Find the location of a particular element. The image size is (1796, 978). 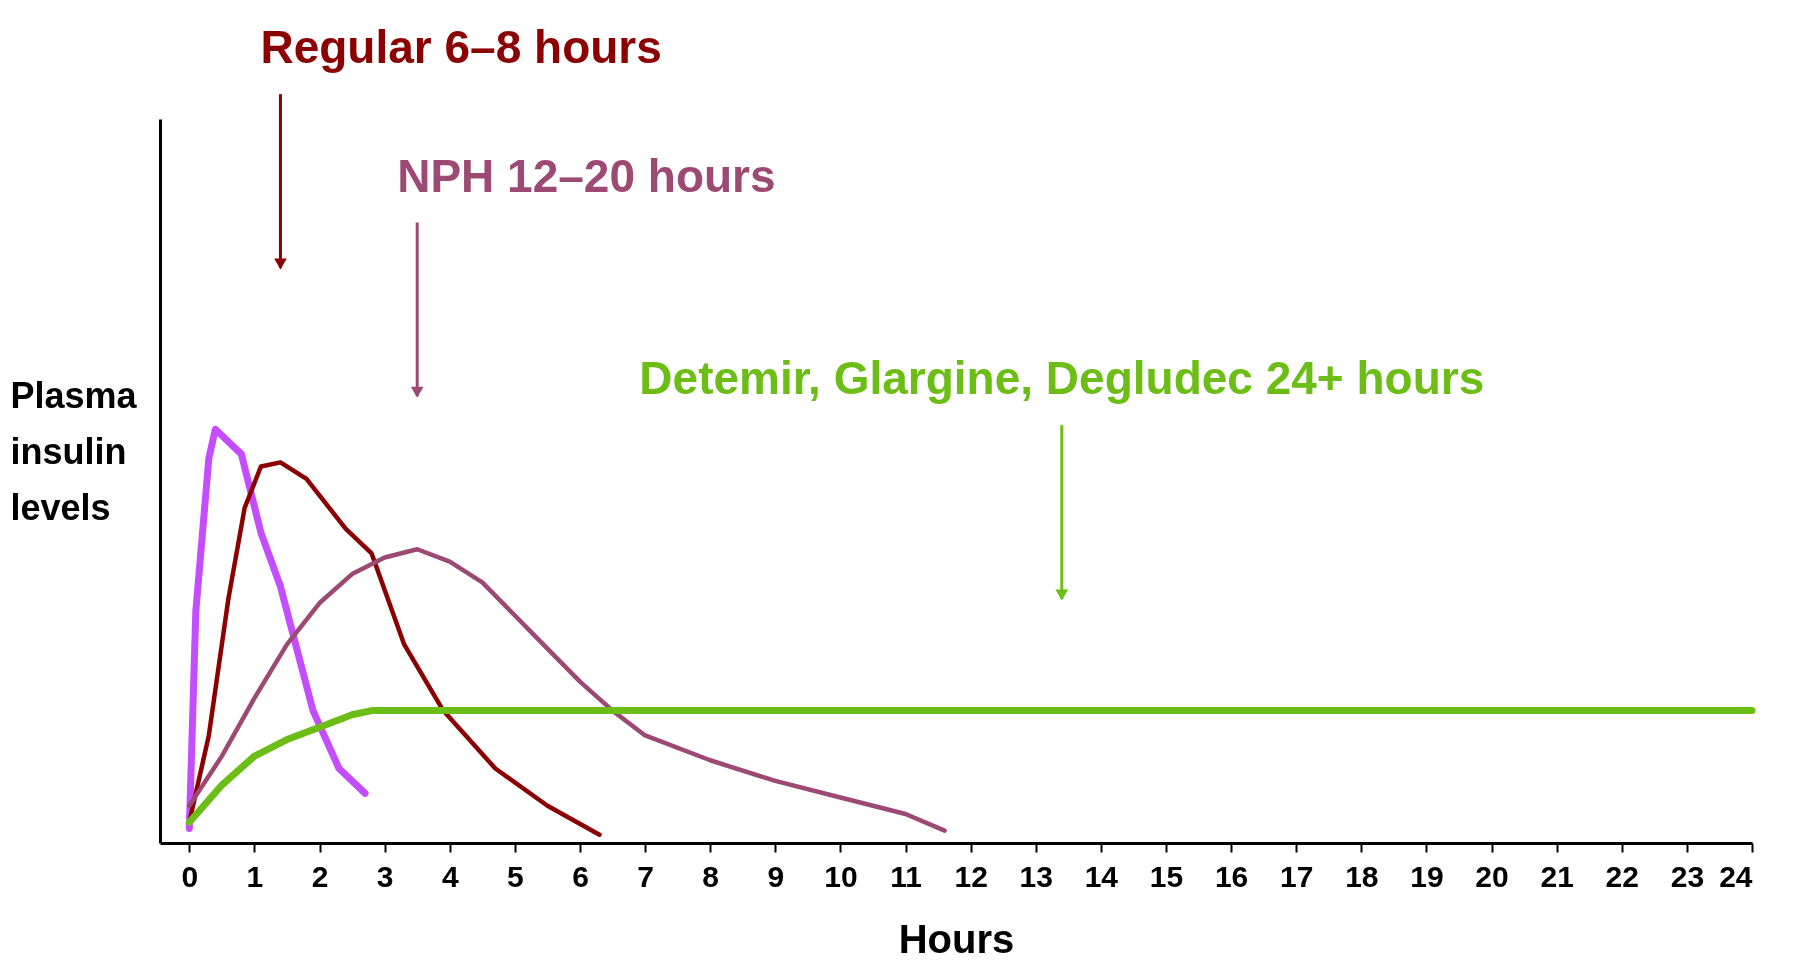

x-tick-label: 14 is located at coordinates (1101, 876).